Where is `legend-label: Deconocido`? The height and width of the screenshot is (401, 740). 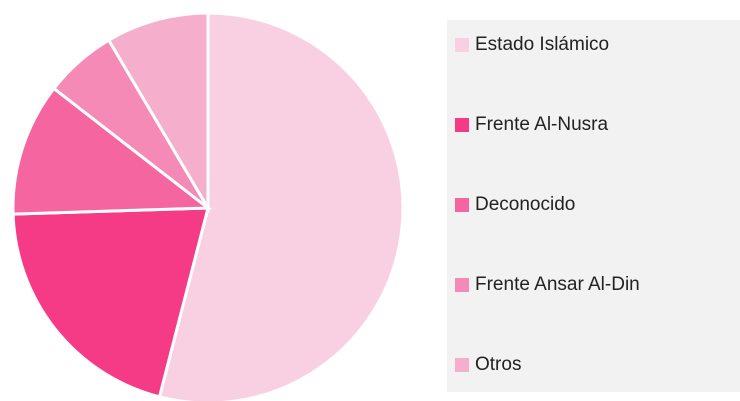
legend-label: Deconocido is located at coordinates (525, 204).